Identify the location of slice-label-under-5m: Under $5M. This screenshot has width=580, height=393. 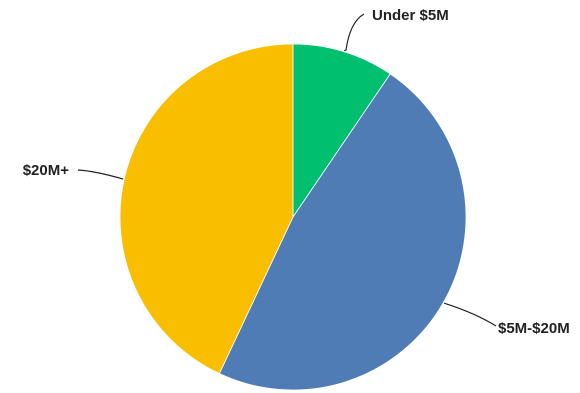
(410, 15).